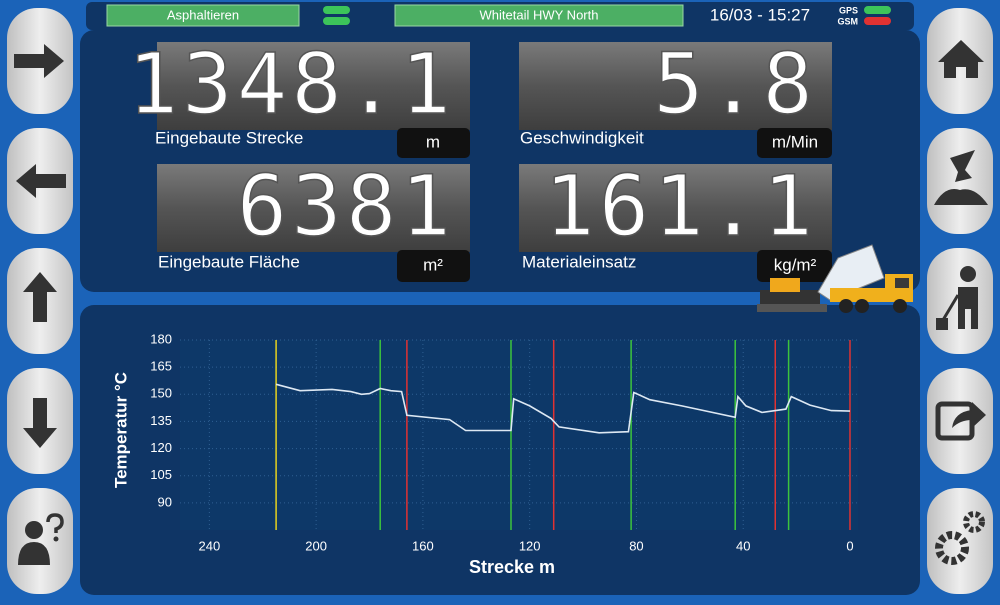 The image size is (1000, 605). I want to click on icon-dump, so click(962, 166).